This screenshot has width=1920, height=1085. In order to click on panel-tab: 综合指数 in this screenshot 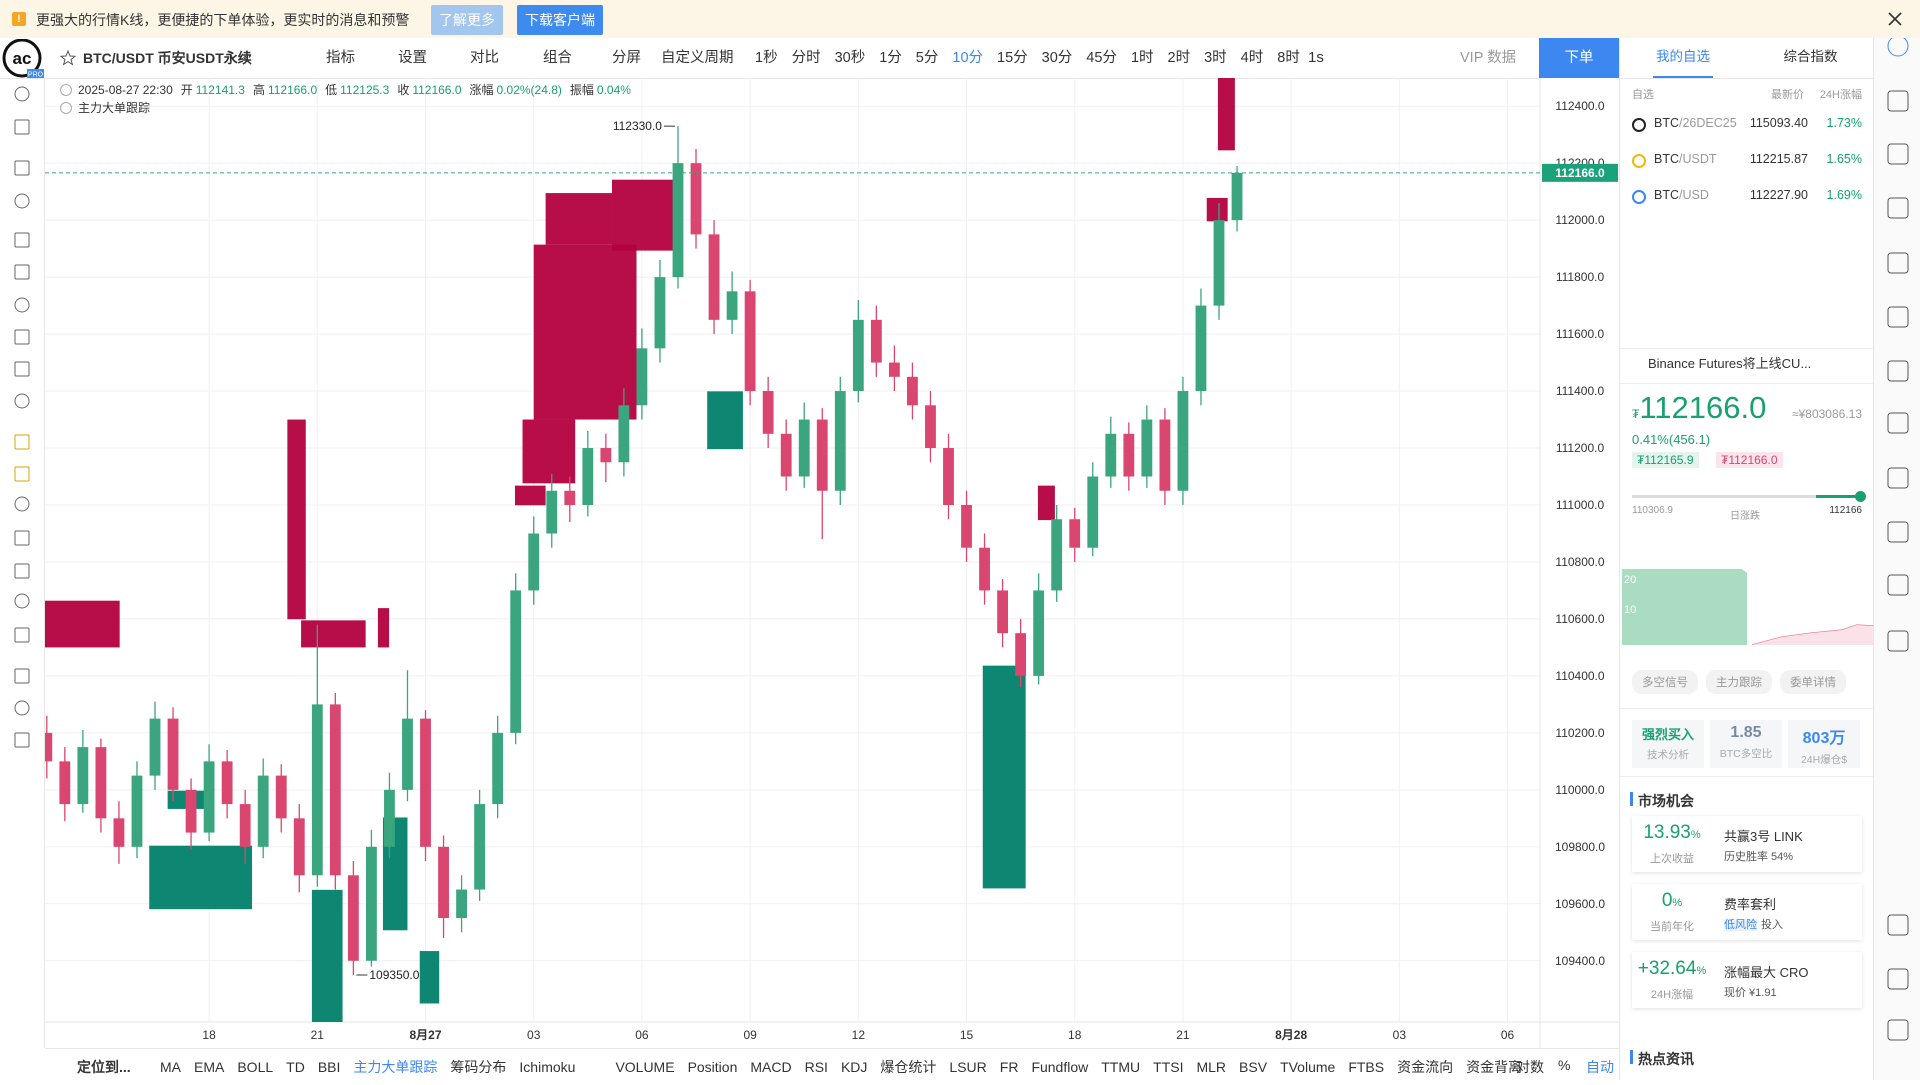, I will do `click(1810, 56)`.